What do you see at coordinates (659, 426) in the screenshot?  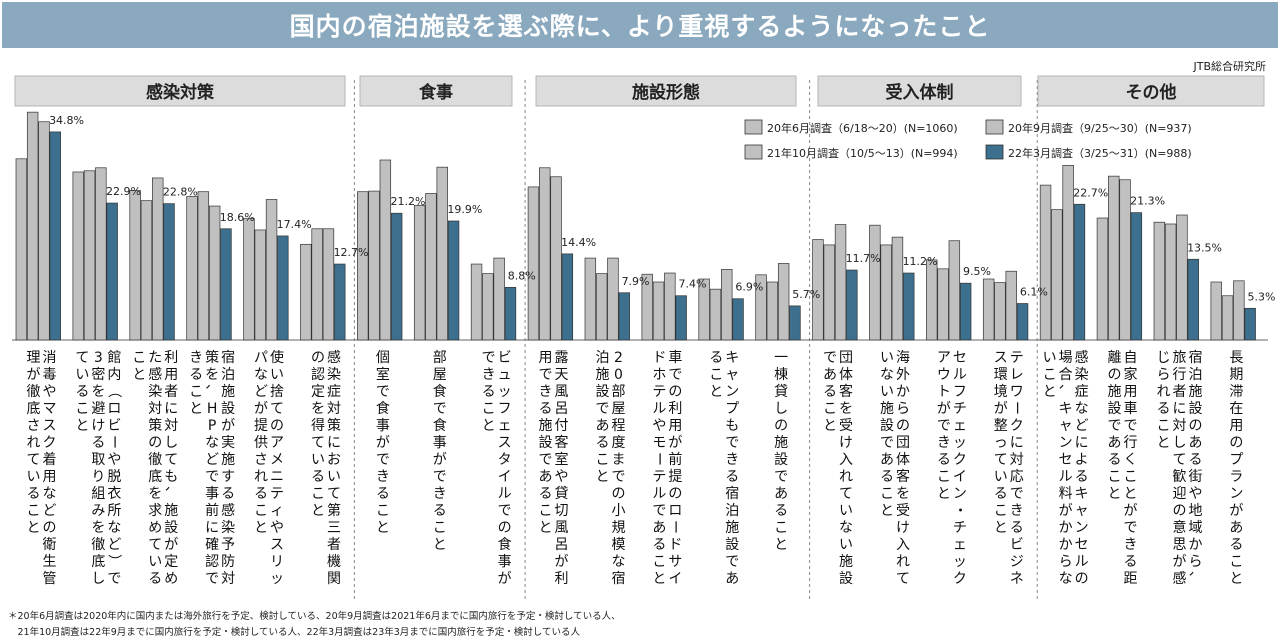 I see `svg-text: や` at bounding box center [659, 426].